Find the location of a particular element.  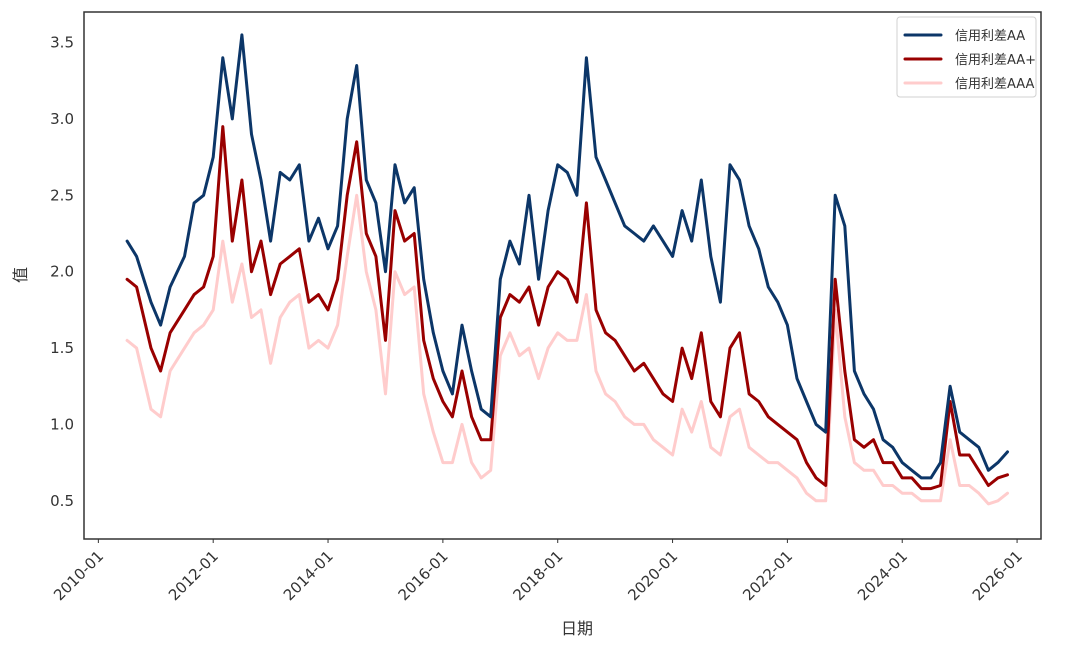

legend-frame is located at coordinates (966, 57).